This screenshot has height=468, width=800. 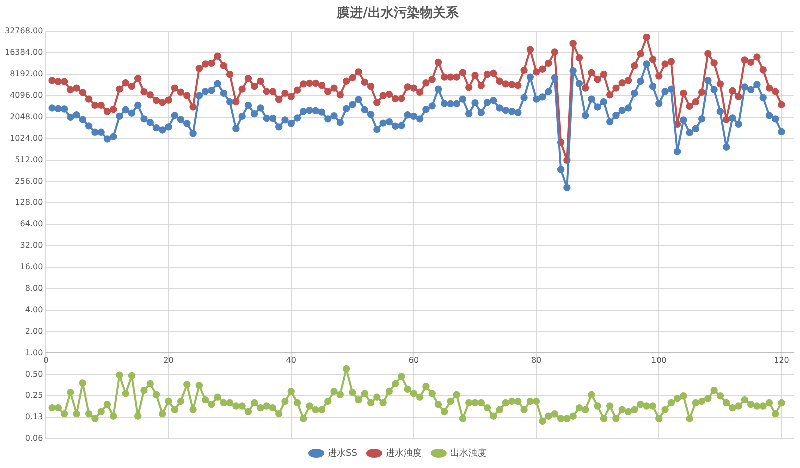 What do you see at coordinates (169, 361) in the screenshot?
I see `x-tick-label: 20` at bounding box center [169, 361].